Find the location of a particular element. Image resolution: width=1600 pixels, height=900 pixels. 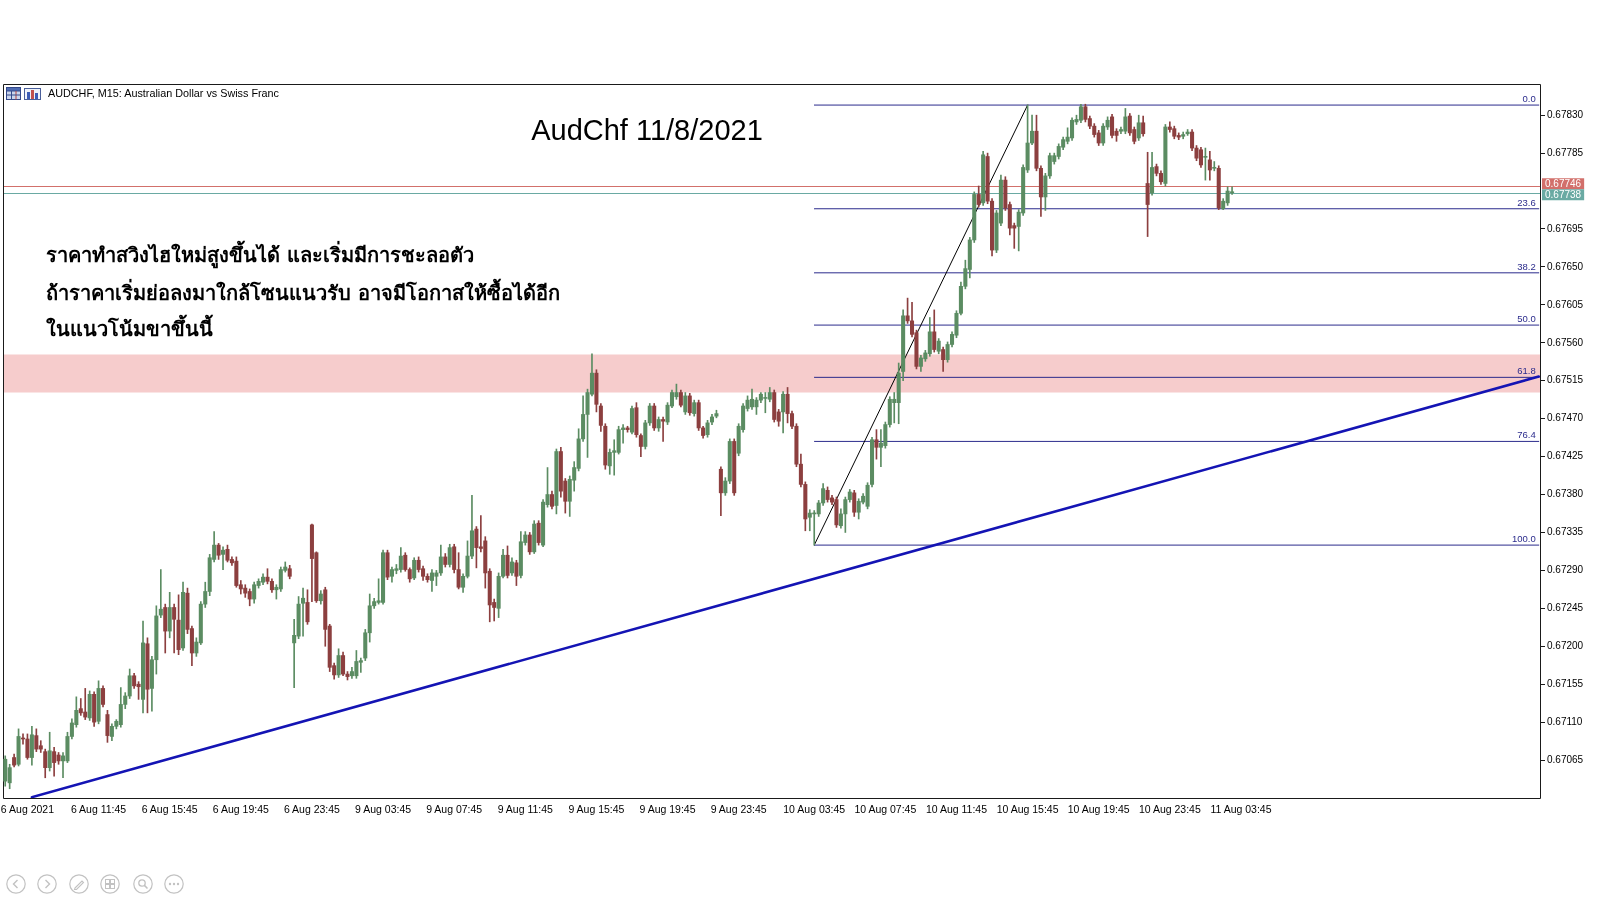

y-tick-label: 0.67830 is located at coordinates (1565, 114).